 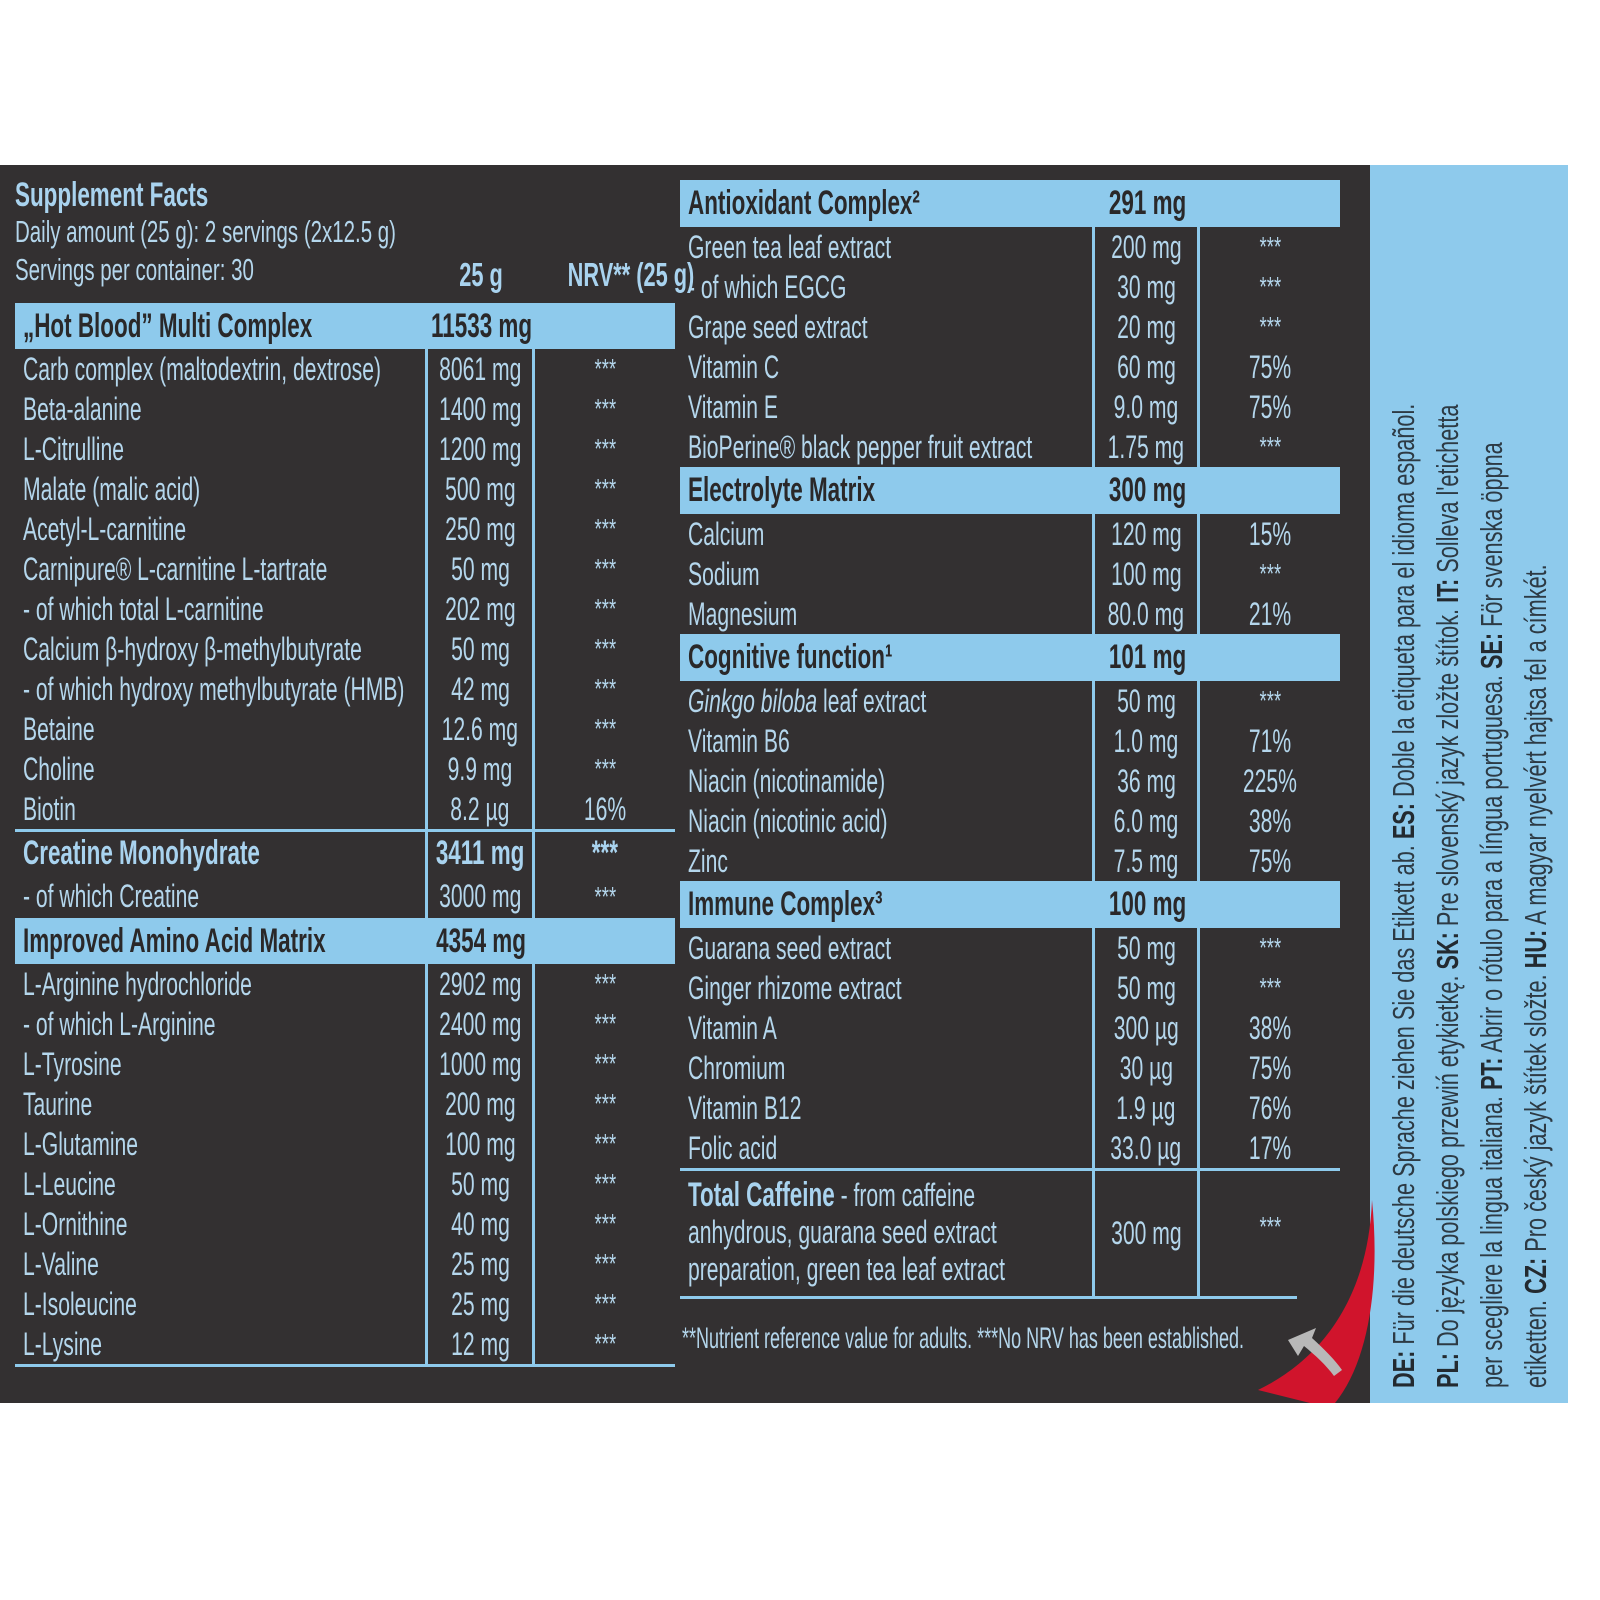 I want to click on nutrient-name-plain: Ginger rhizome extract, so click(x=795, y=987).